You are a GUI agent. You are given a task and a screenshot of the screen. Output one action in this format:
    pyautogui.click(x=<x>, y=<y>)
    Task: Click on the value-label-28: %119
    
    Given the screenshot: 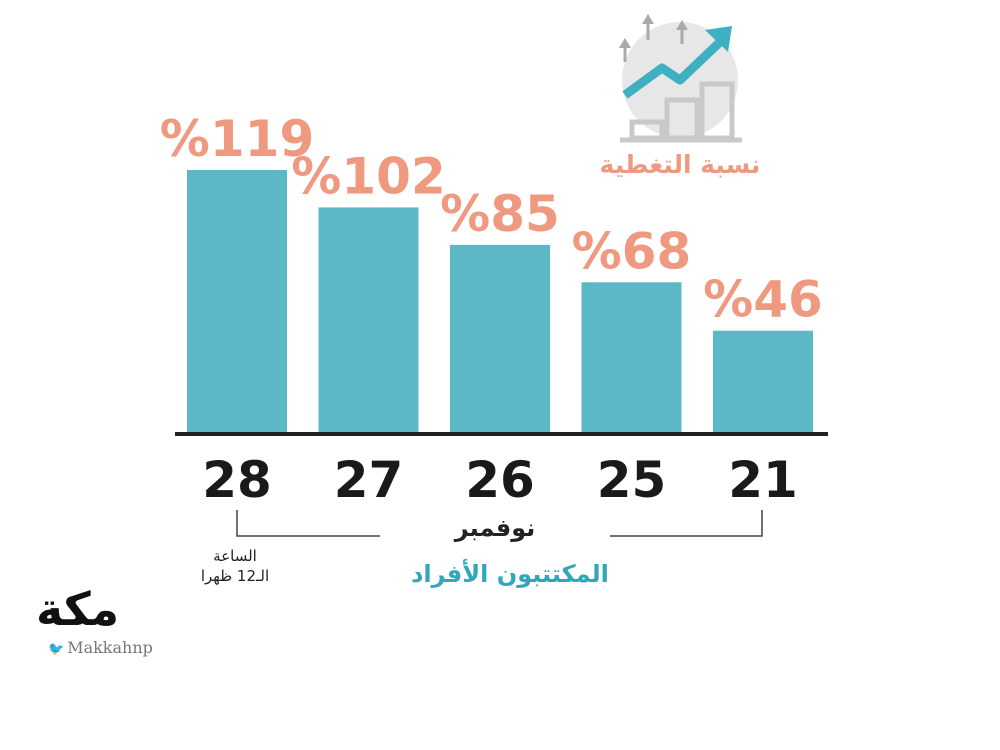 What is the action you would take?
    pyautogui.click(x=237, y=139)
    